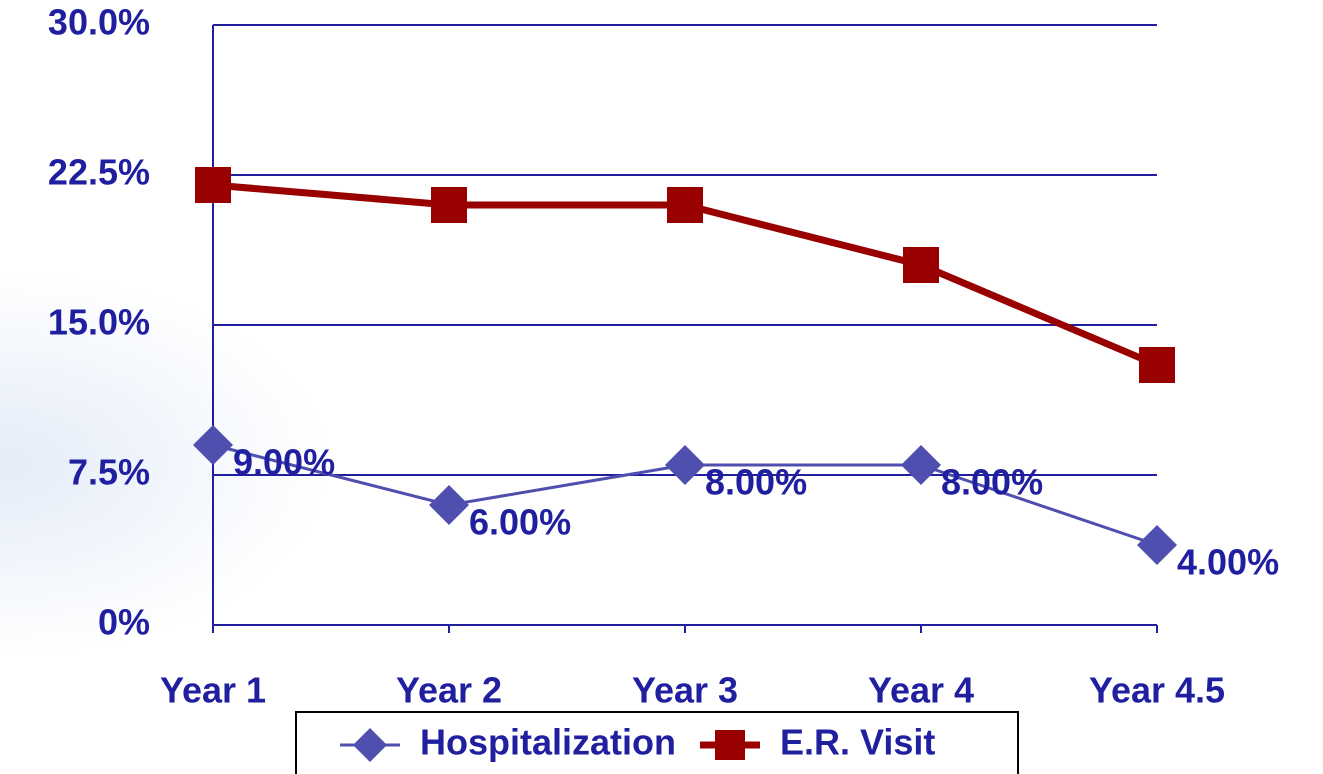 The image size is (1323, 774). I want to click on x-tick-label: Year 4.5, so click(1157, 690).